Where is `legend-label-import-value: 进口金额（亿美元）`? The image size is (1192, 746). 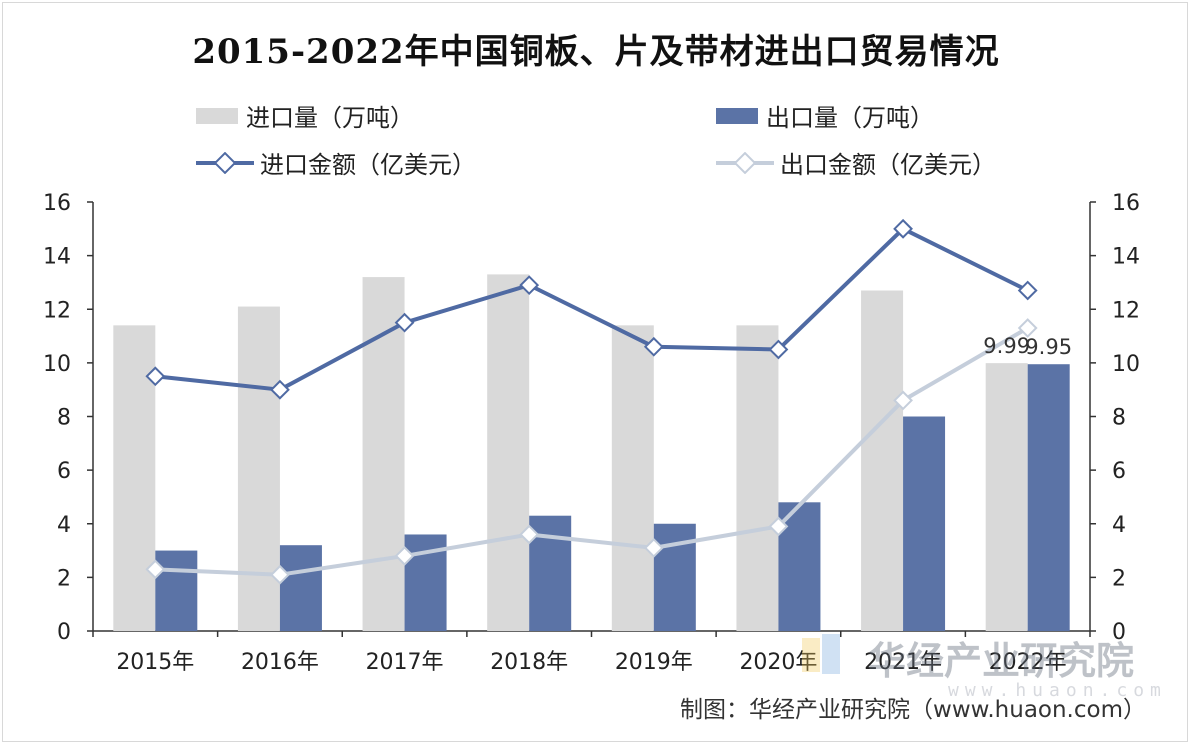 legend-label-import-value: 进口金额（亿美元） is located at coordinates (368, 165).